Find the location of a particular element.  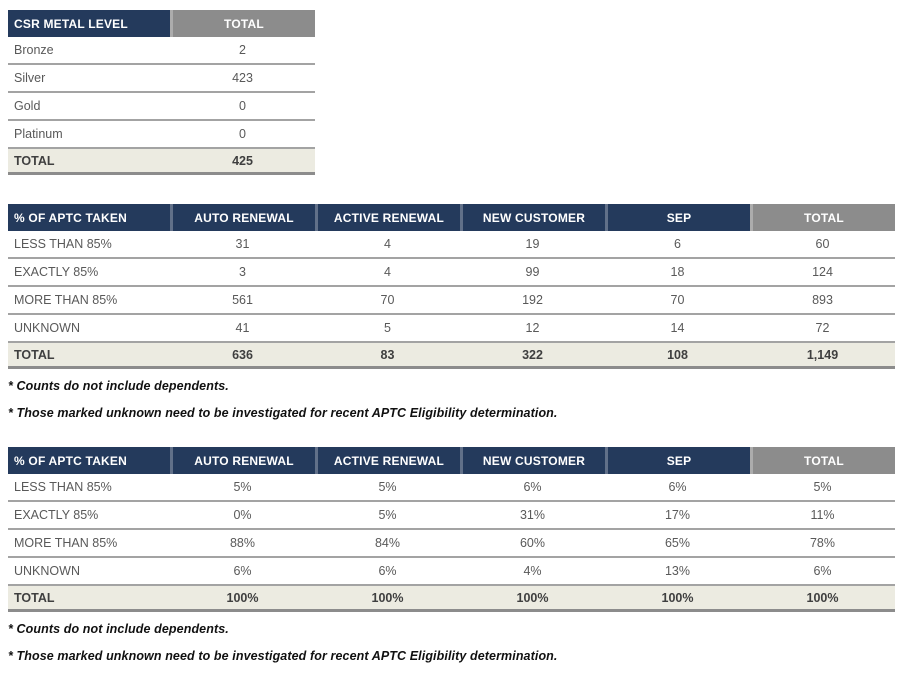

table-header-row: CSR METAL LEVEL TOTAL is located at coordinates (161, 23).